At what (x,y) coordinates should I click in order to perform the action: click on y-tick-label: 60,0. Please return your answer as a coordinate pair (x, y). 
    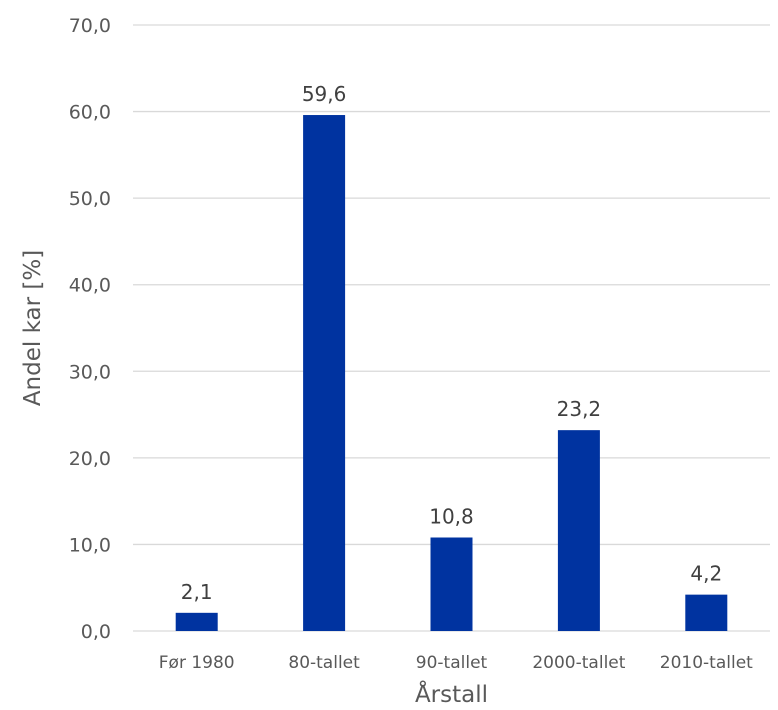
    Looking at the image, I should click on (90, 113).